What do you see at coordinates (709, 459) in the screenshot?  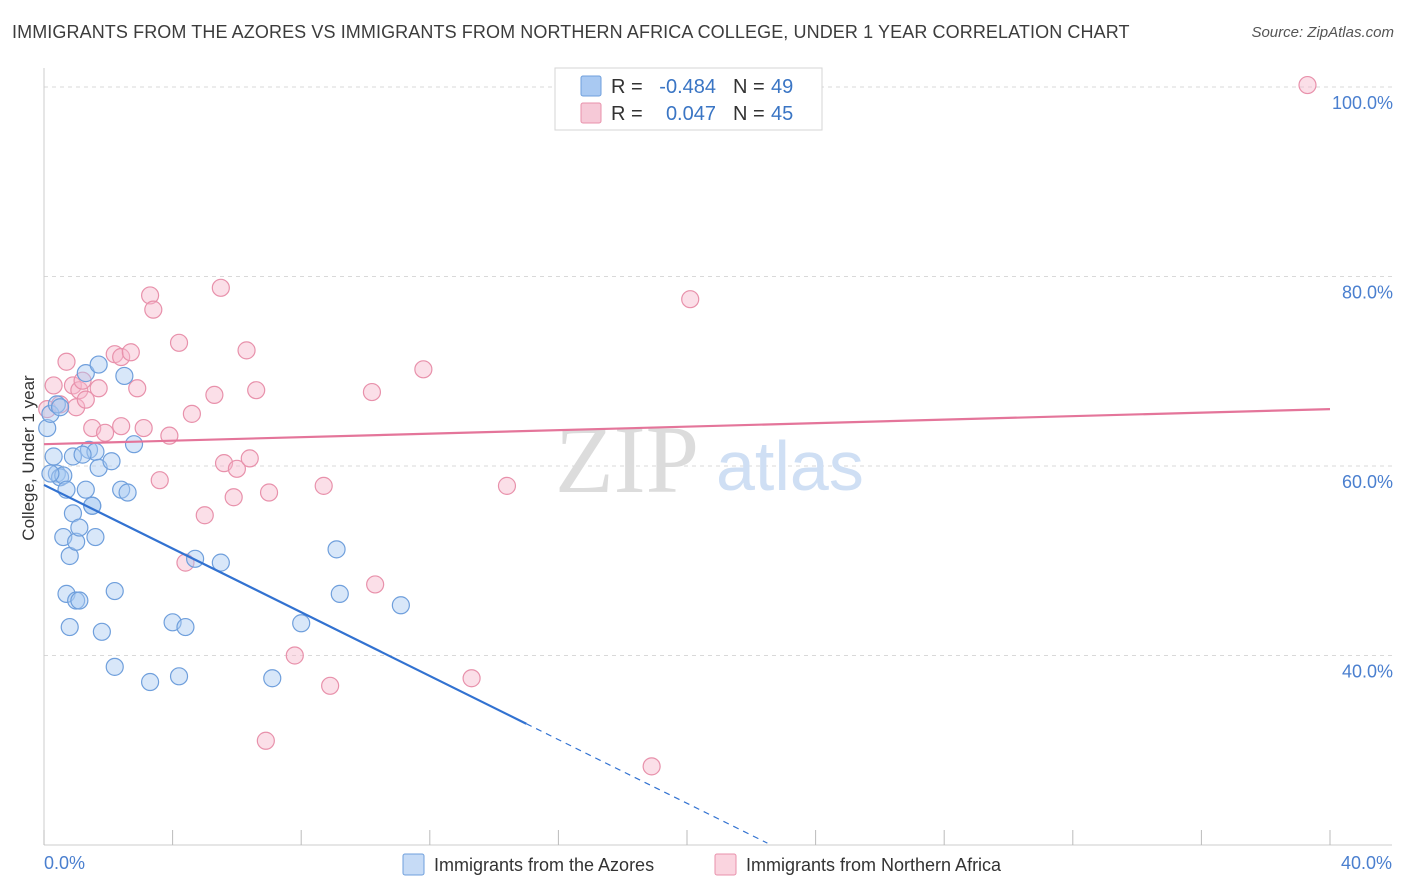 I see `watermark: ZIP atlas` at bounding box center [709, 459].